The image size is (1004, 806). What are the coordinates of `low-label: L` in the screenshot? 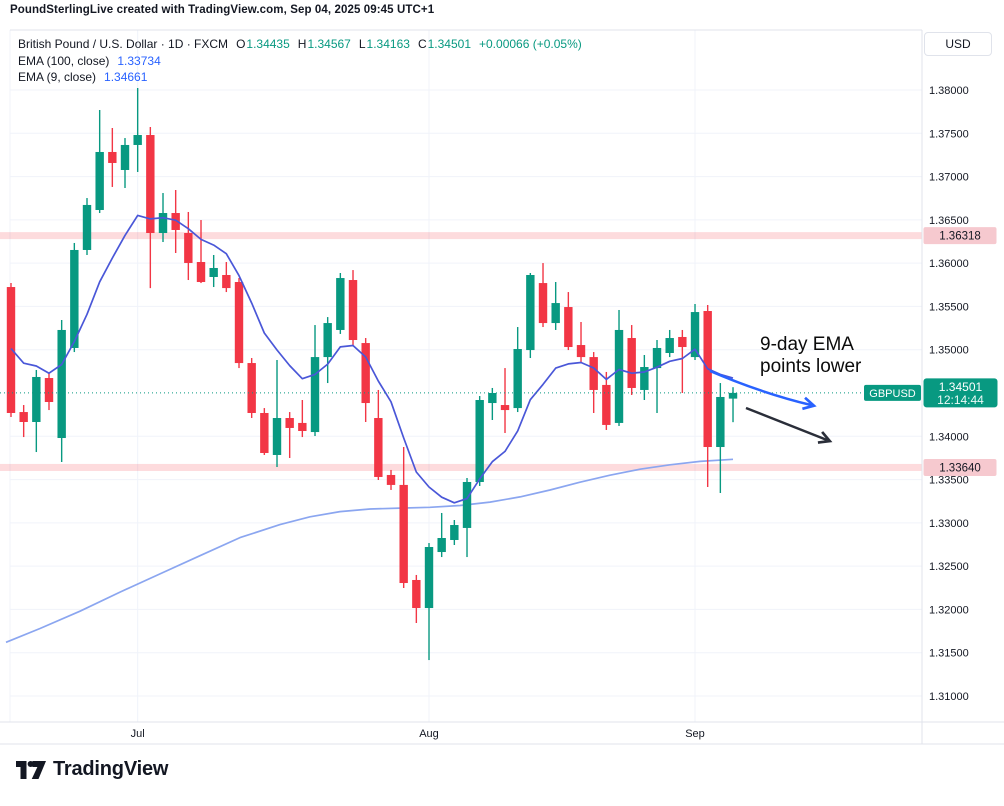 It's located at (362, 44).